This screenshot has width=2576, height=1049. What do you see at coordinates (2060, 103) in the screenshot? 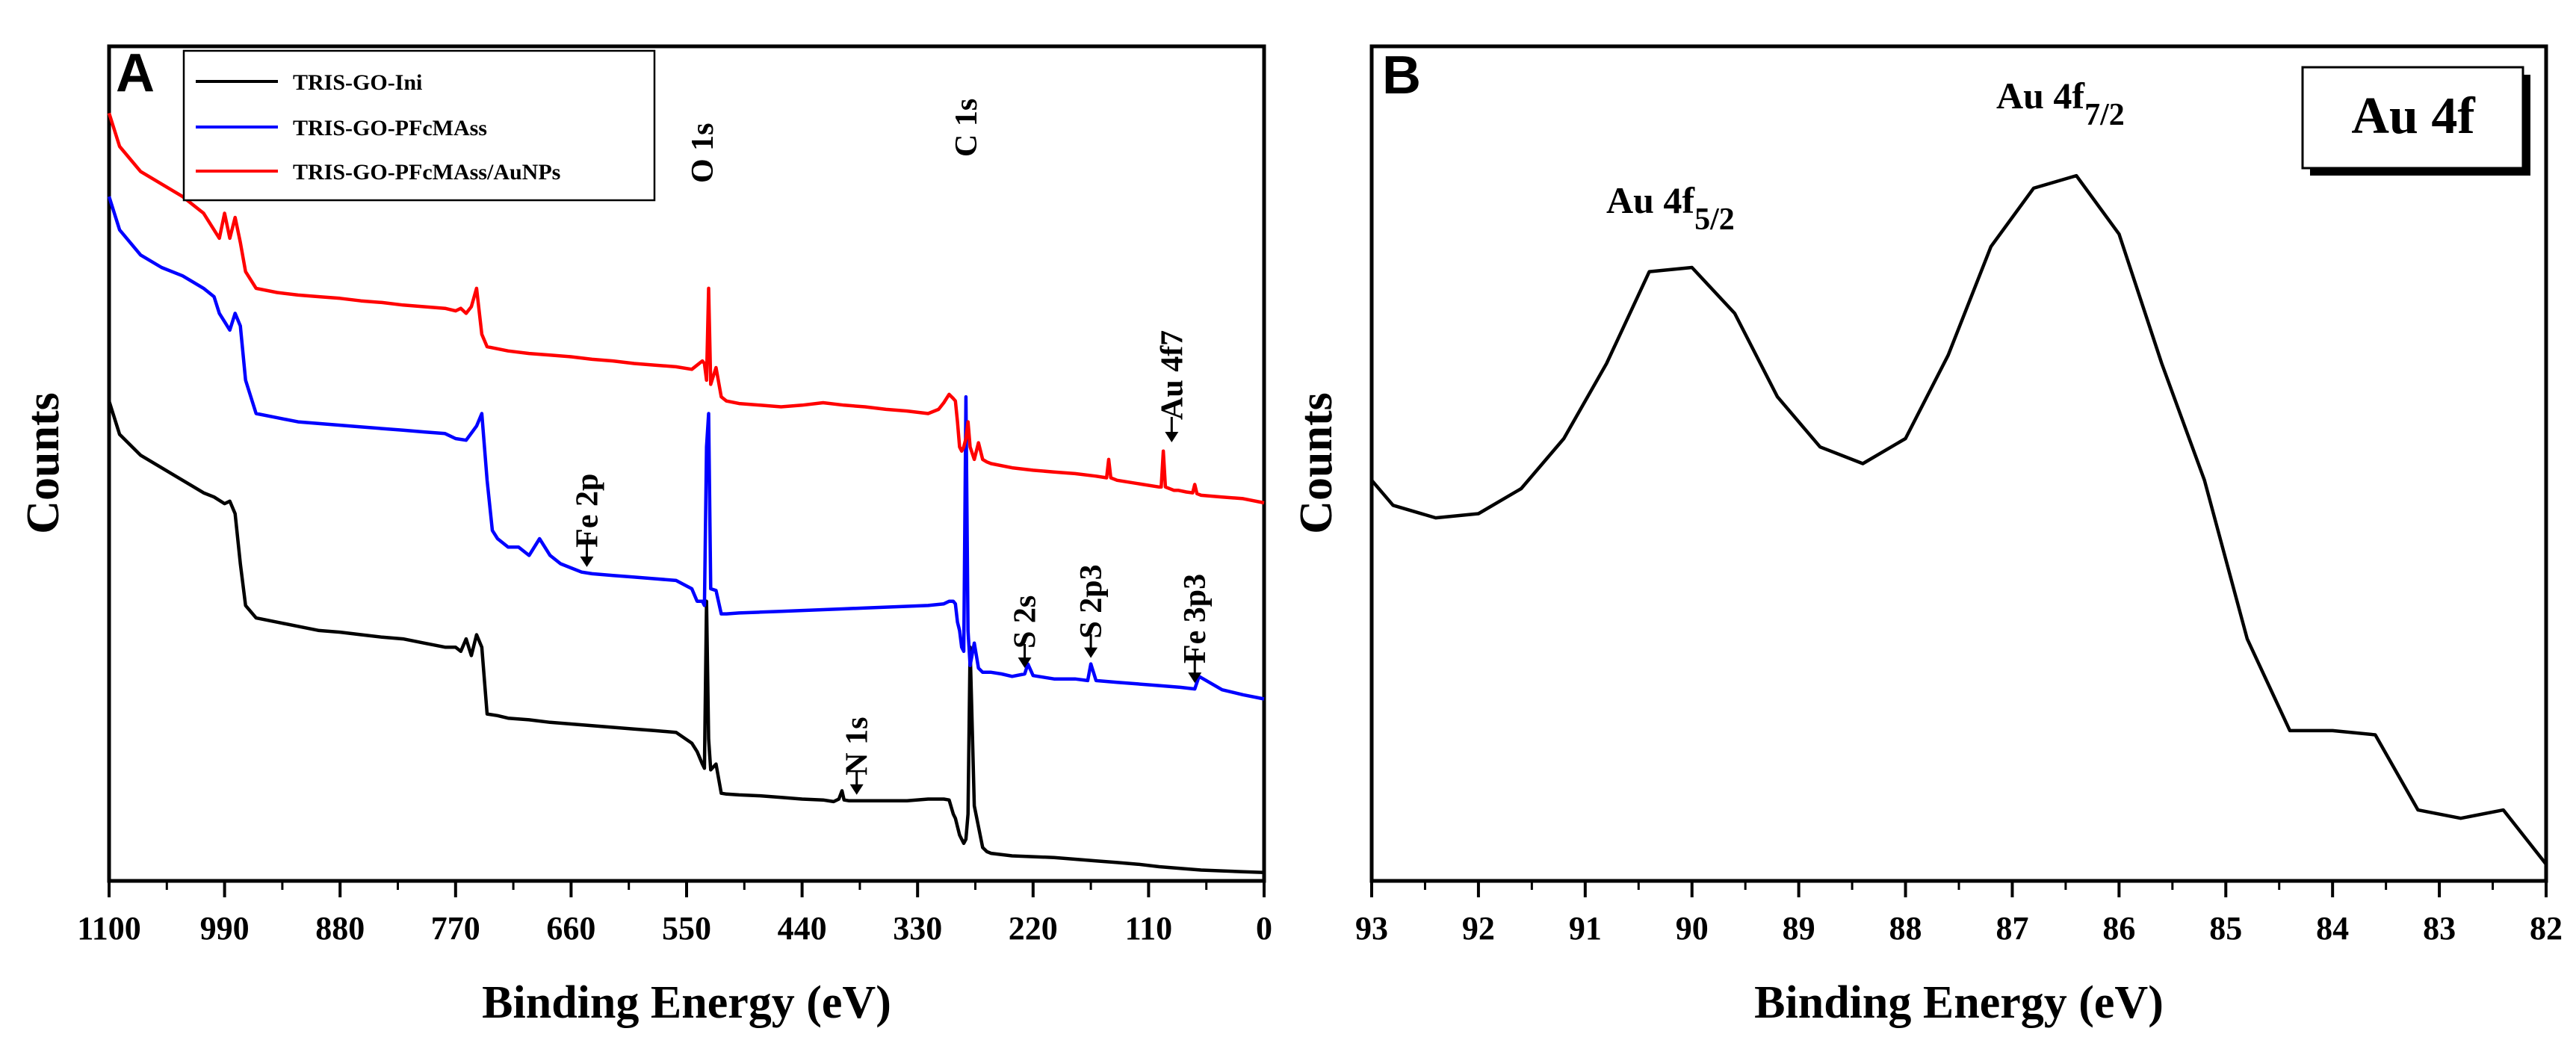
I see `peak-label-au4f72: Au 4f7/2` at bounding box center [2060, 103].